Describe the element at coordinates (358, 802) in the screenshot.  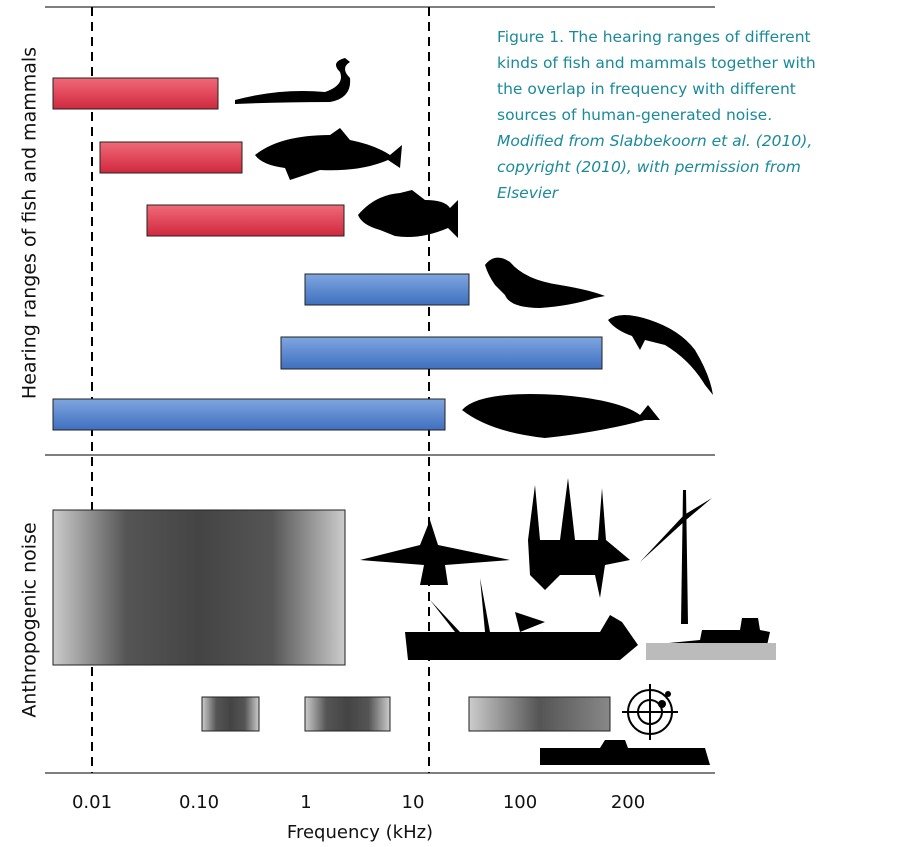
I see `x-ticks: 0.01 0.10 1 10 100 200` at that location.